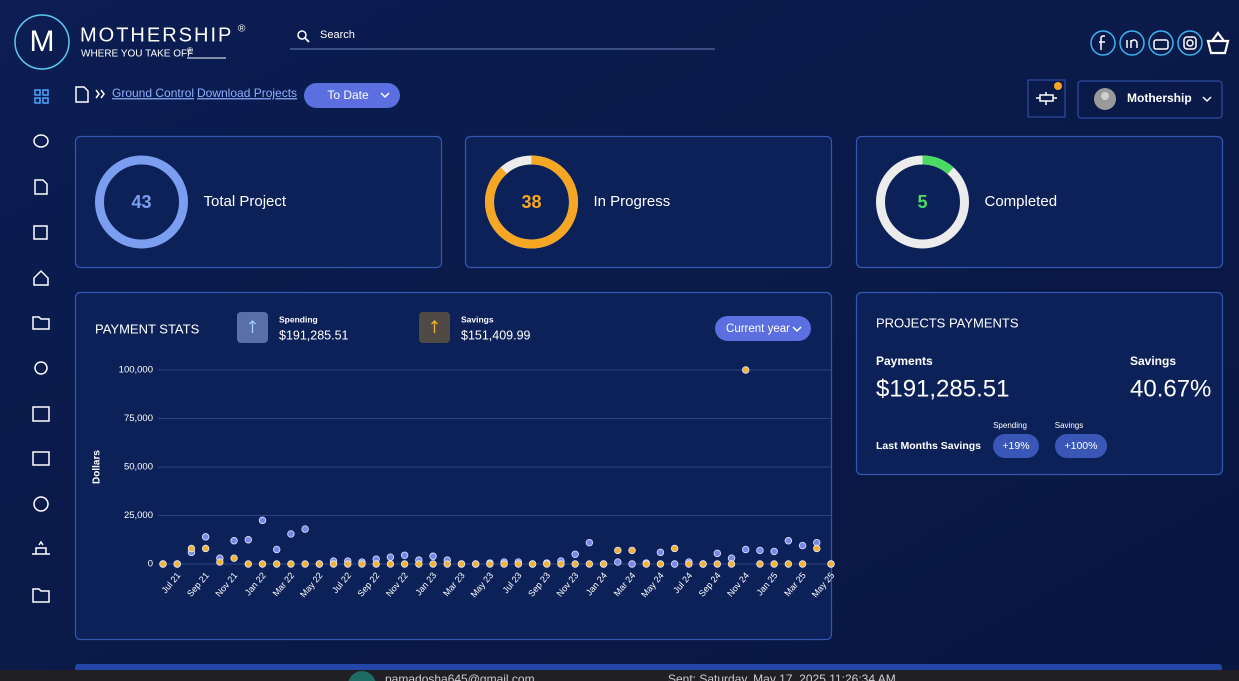 The image size is (1239, 681). I want to click on user-menu, so click(1150, 99).